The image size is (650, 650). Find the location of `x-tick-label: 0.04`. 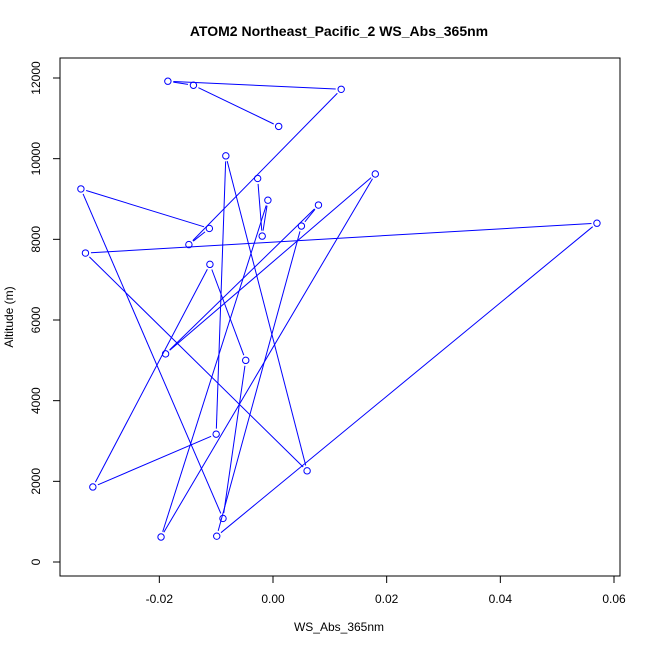

x-tick-label: 0.04 is located at coordinates (501, 599).